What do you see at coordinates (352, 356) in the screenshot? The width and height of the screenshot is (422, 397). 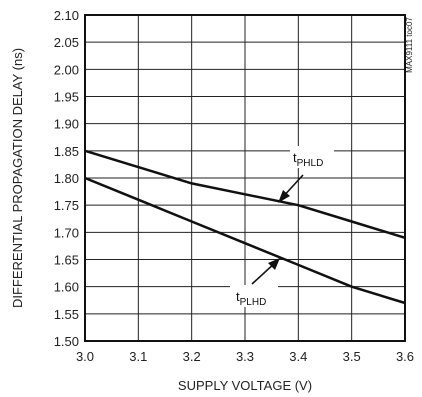 I see `x-tick-label: 3.5` at bounding box center [352, 356].